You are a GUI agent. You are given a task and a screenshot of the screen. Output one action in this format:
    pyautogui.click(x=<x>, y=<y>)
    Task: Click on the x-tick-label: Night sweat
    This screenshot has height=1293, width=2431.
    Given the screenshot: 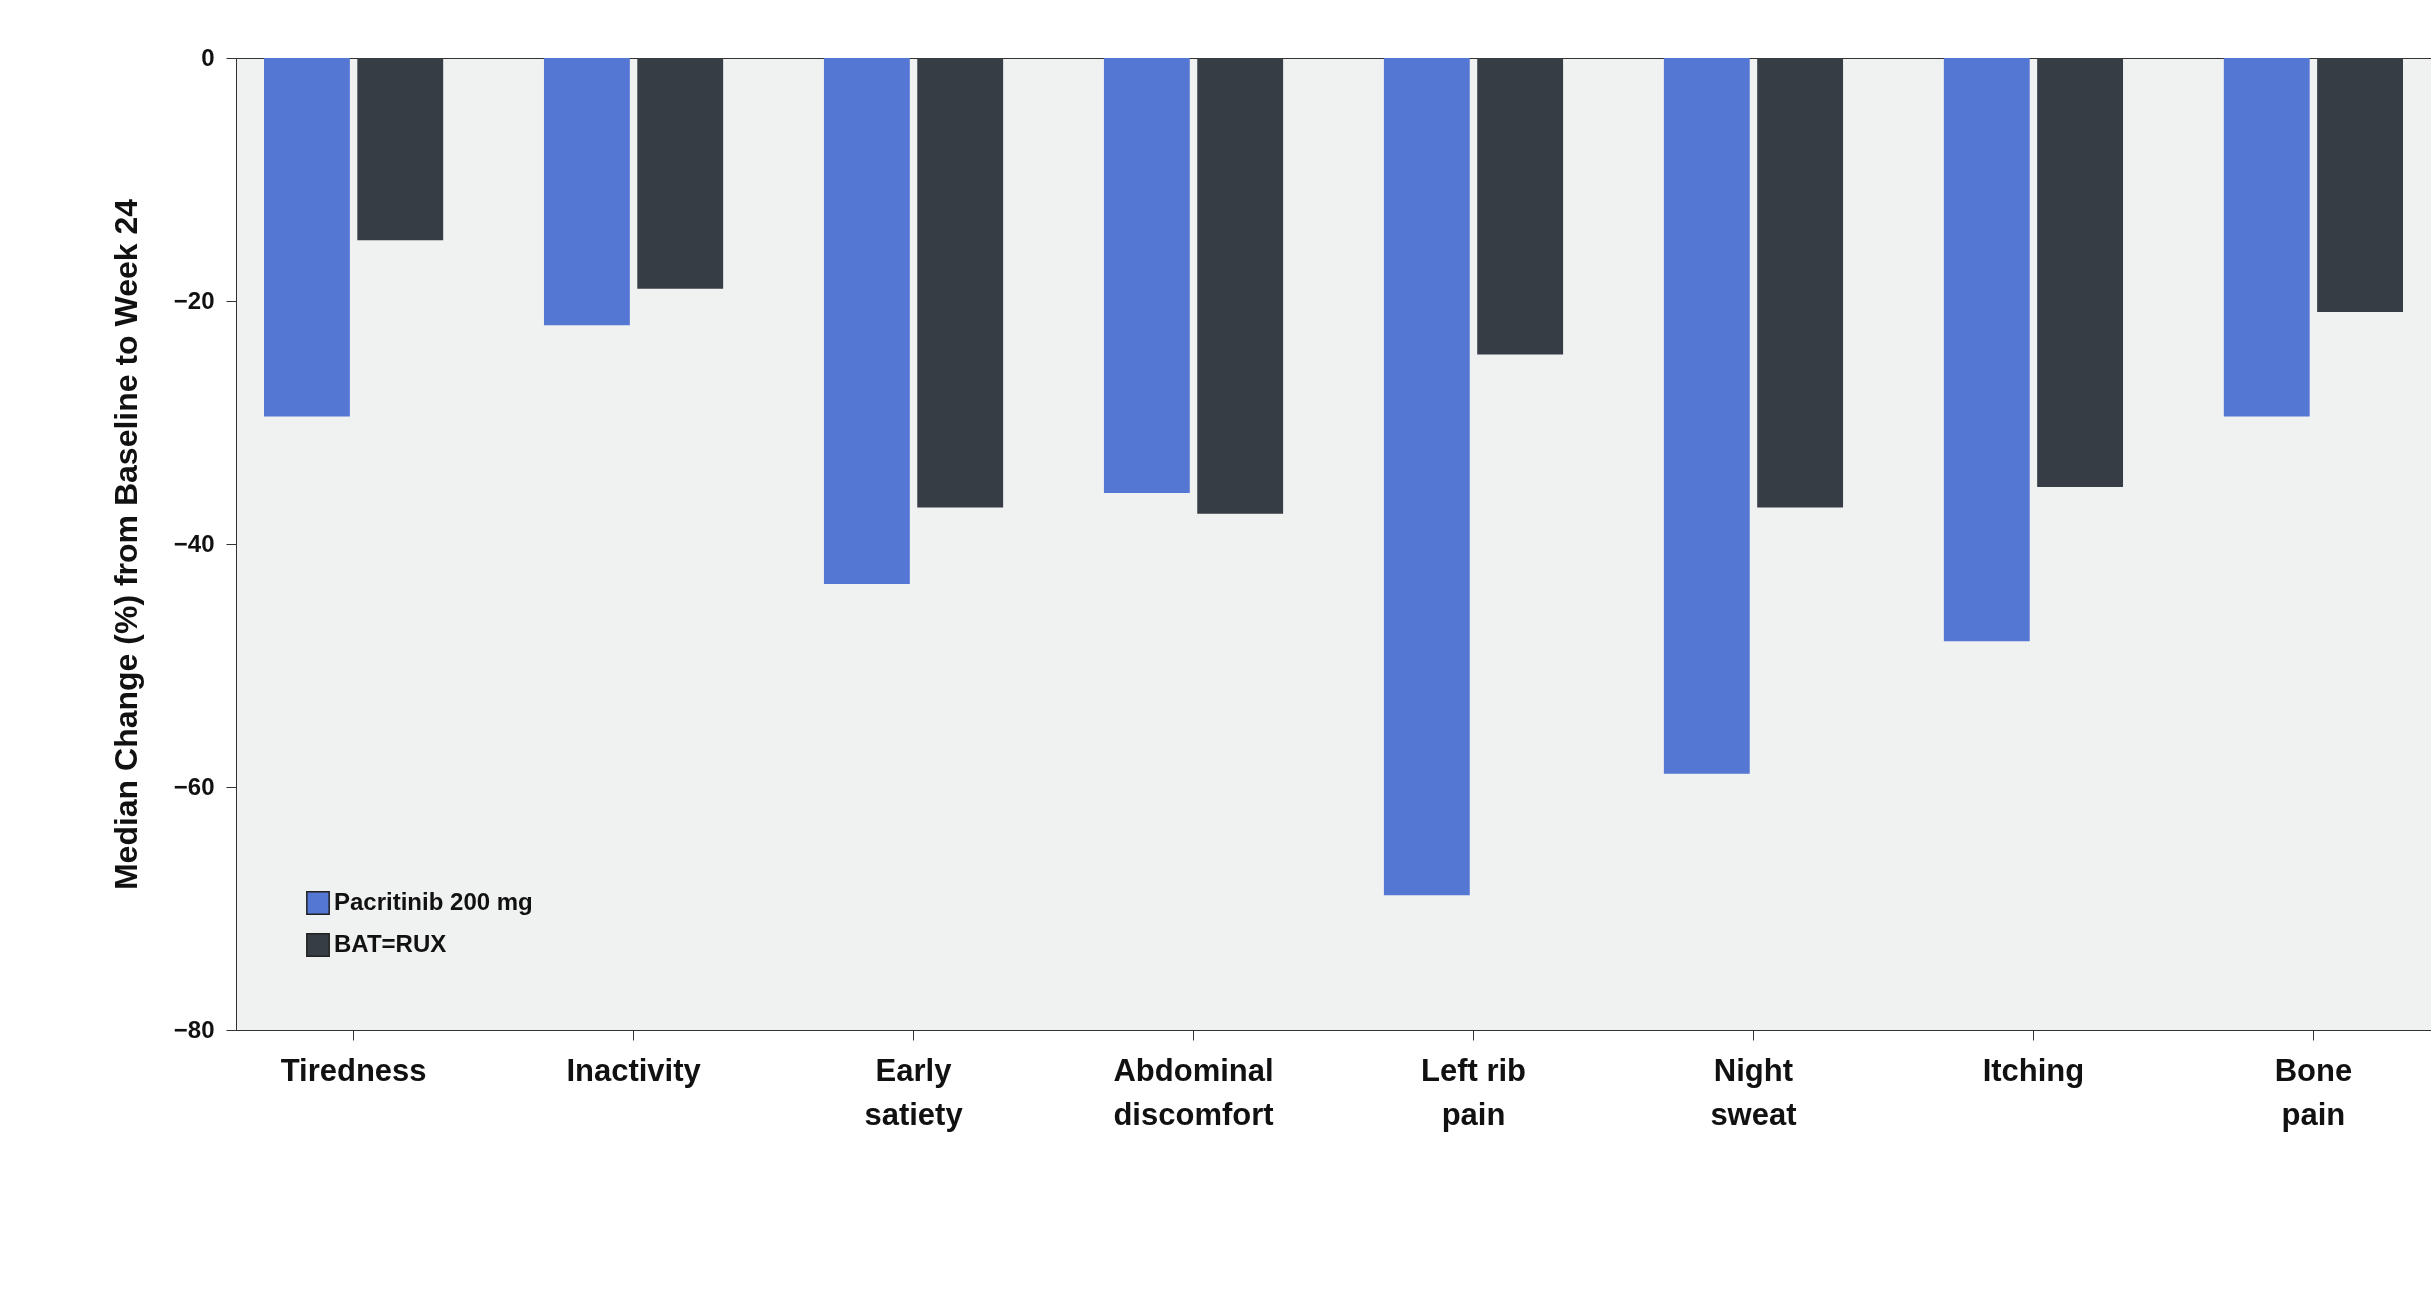 What is the action you would take?
    pyautogui.click(x=1753, y=1092)
    